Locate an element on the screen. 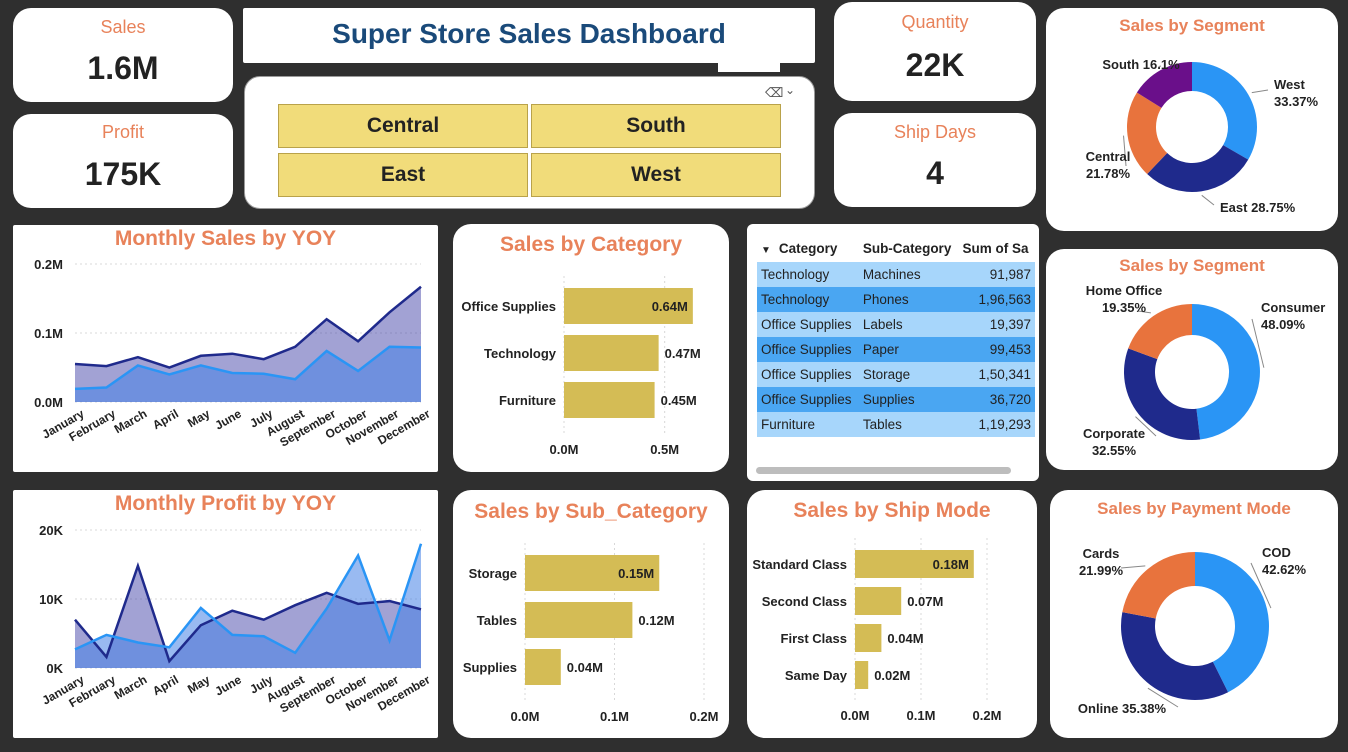 Image resolution: width=1348 pixels, height=752 pixels. x-tick-label: 0.0M is located at coordinates (855, 715).